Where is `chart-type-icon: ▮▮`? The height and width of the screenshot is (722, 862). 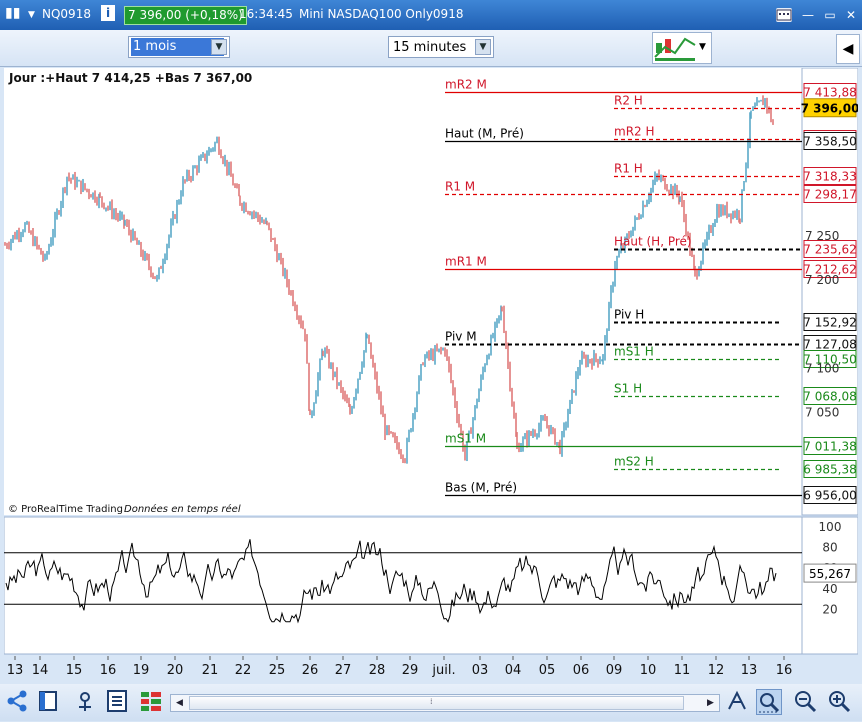 chart-type-icon: ▮▮ is located at coordinates (13, 13).